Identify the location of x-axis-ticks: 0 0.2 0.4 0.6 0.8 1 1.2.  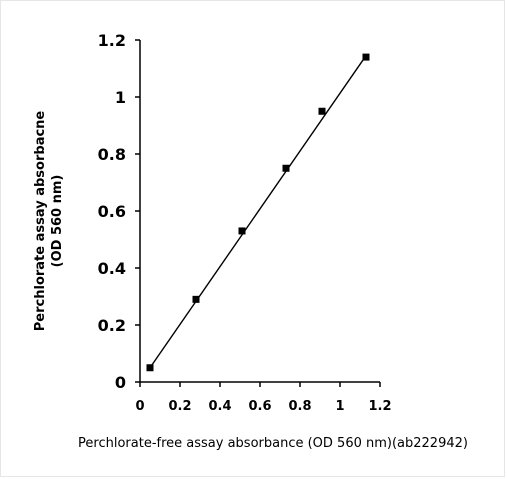
(263, 398).